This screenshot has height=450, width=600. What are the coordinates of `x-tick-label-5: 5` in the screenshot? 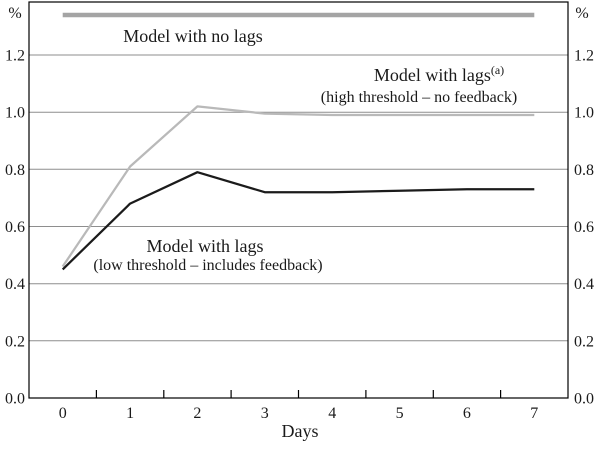 It's located at (400, 413).